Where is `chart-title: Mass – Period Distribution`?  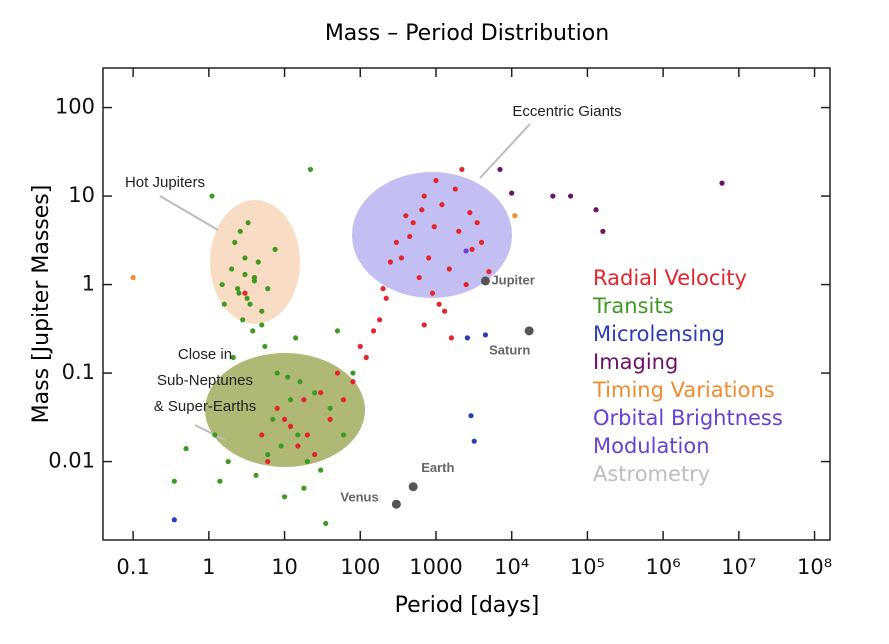 chart-title: Mass – Period Distribution is located at coordinates (467, 33).